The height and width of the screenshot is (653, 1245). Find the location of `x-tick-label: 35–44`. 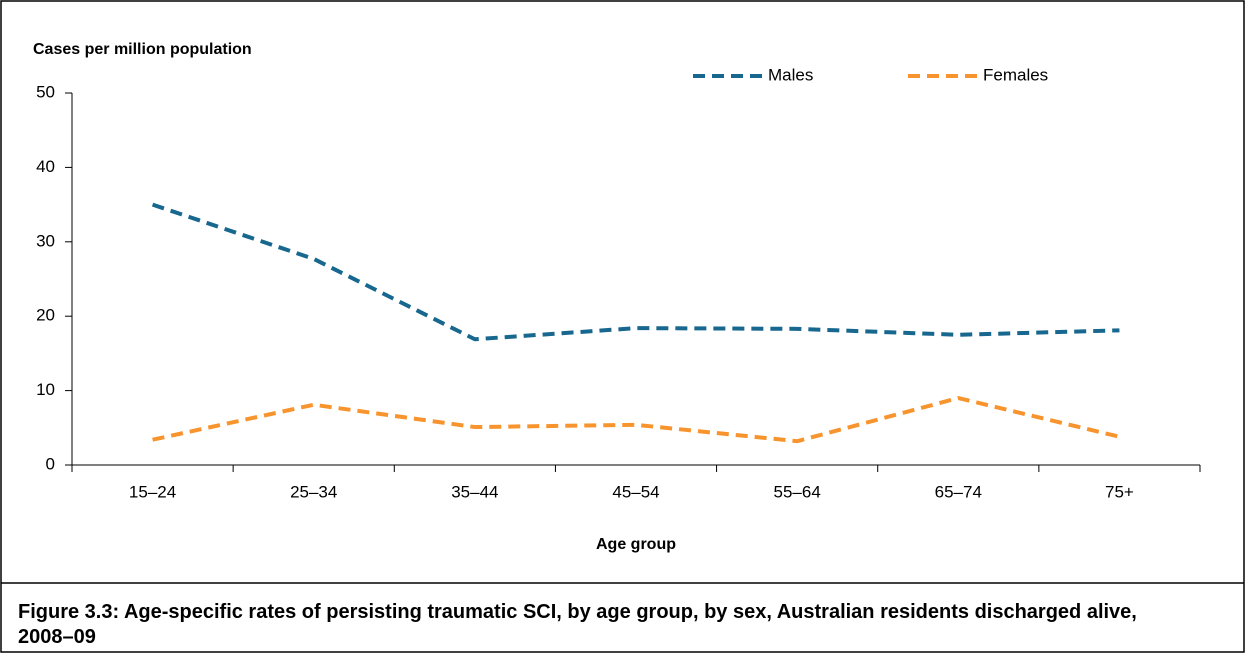

x-tick-label: 35–44 is located at coordinates (474, 491).